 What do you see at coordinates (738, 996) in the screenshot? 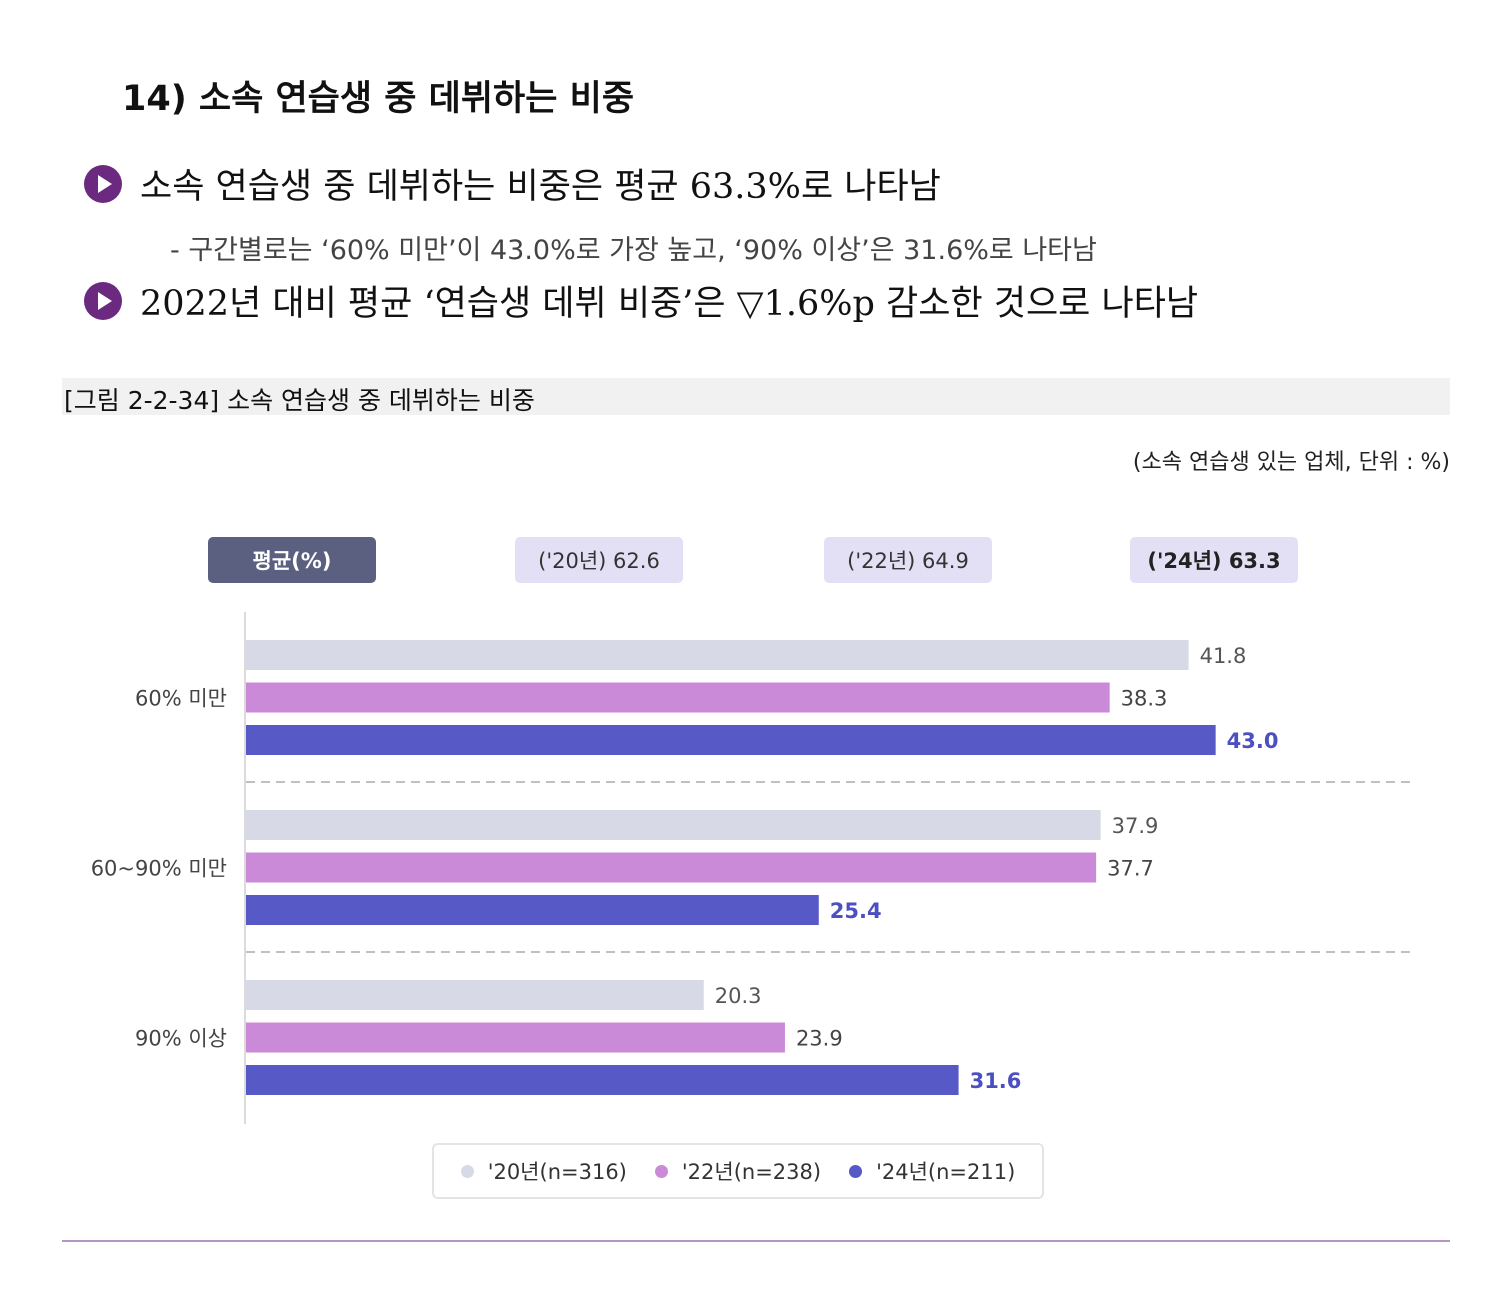
I see `data-label: 20.3` at bounding box center [738, 996].